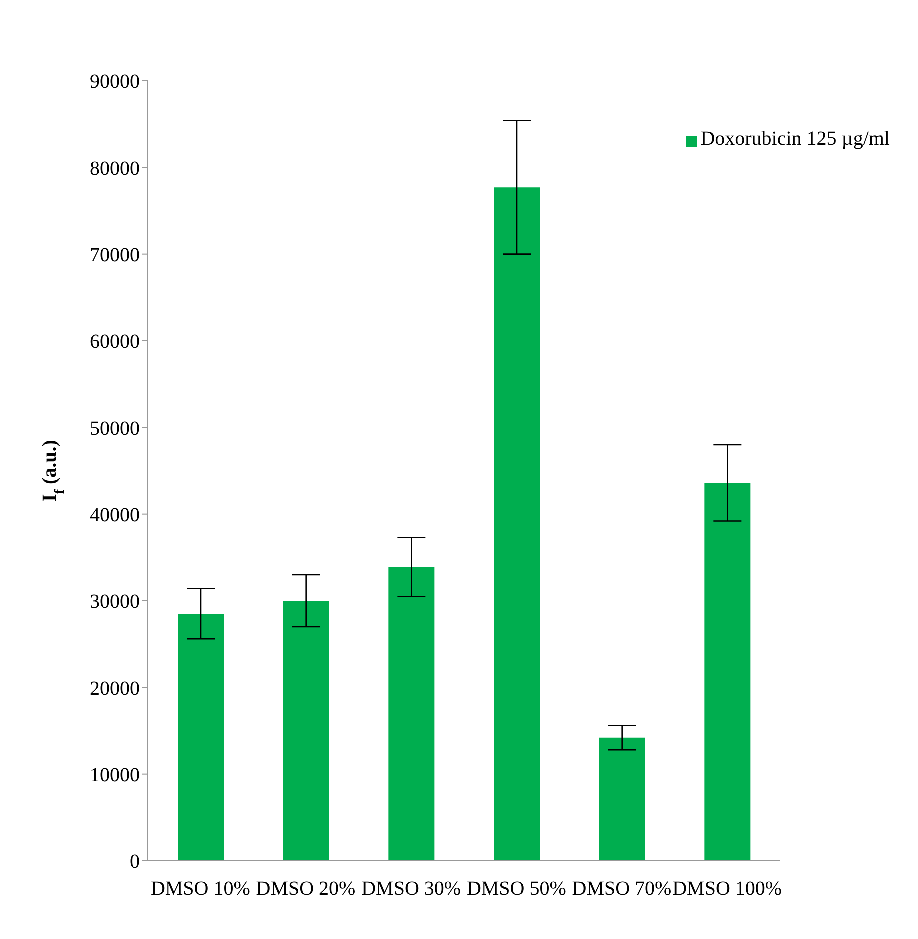 This screenshot has width=918, height=939. Describe the element at coordinates (200, 889) in the screenshot. I see `x-tick-label: DMSO 10%` at that location.